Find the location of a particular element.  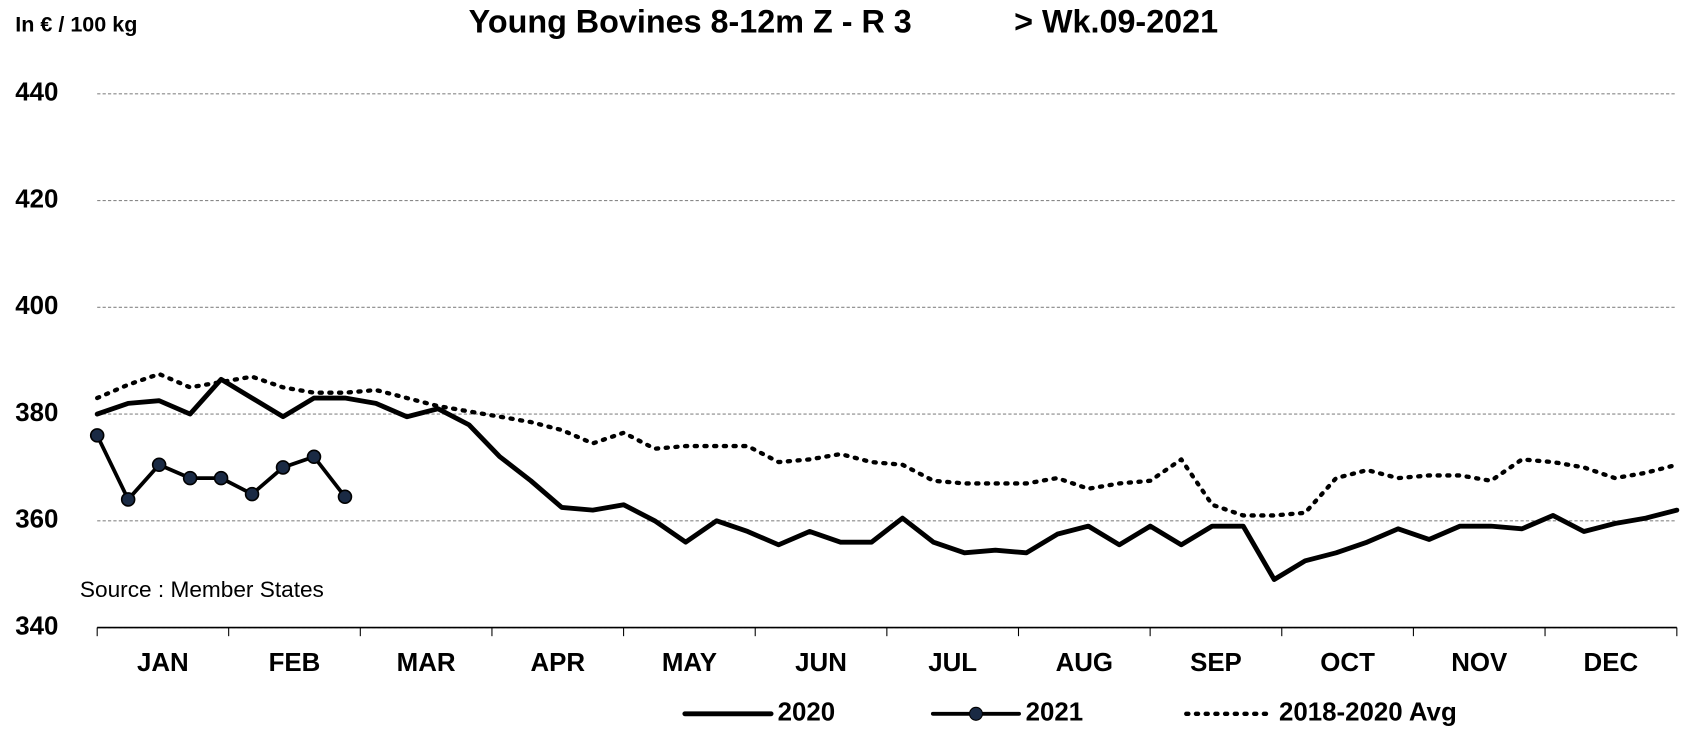

x-tick-label: DEC is located at coordinates (1611, 663).